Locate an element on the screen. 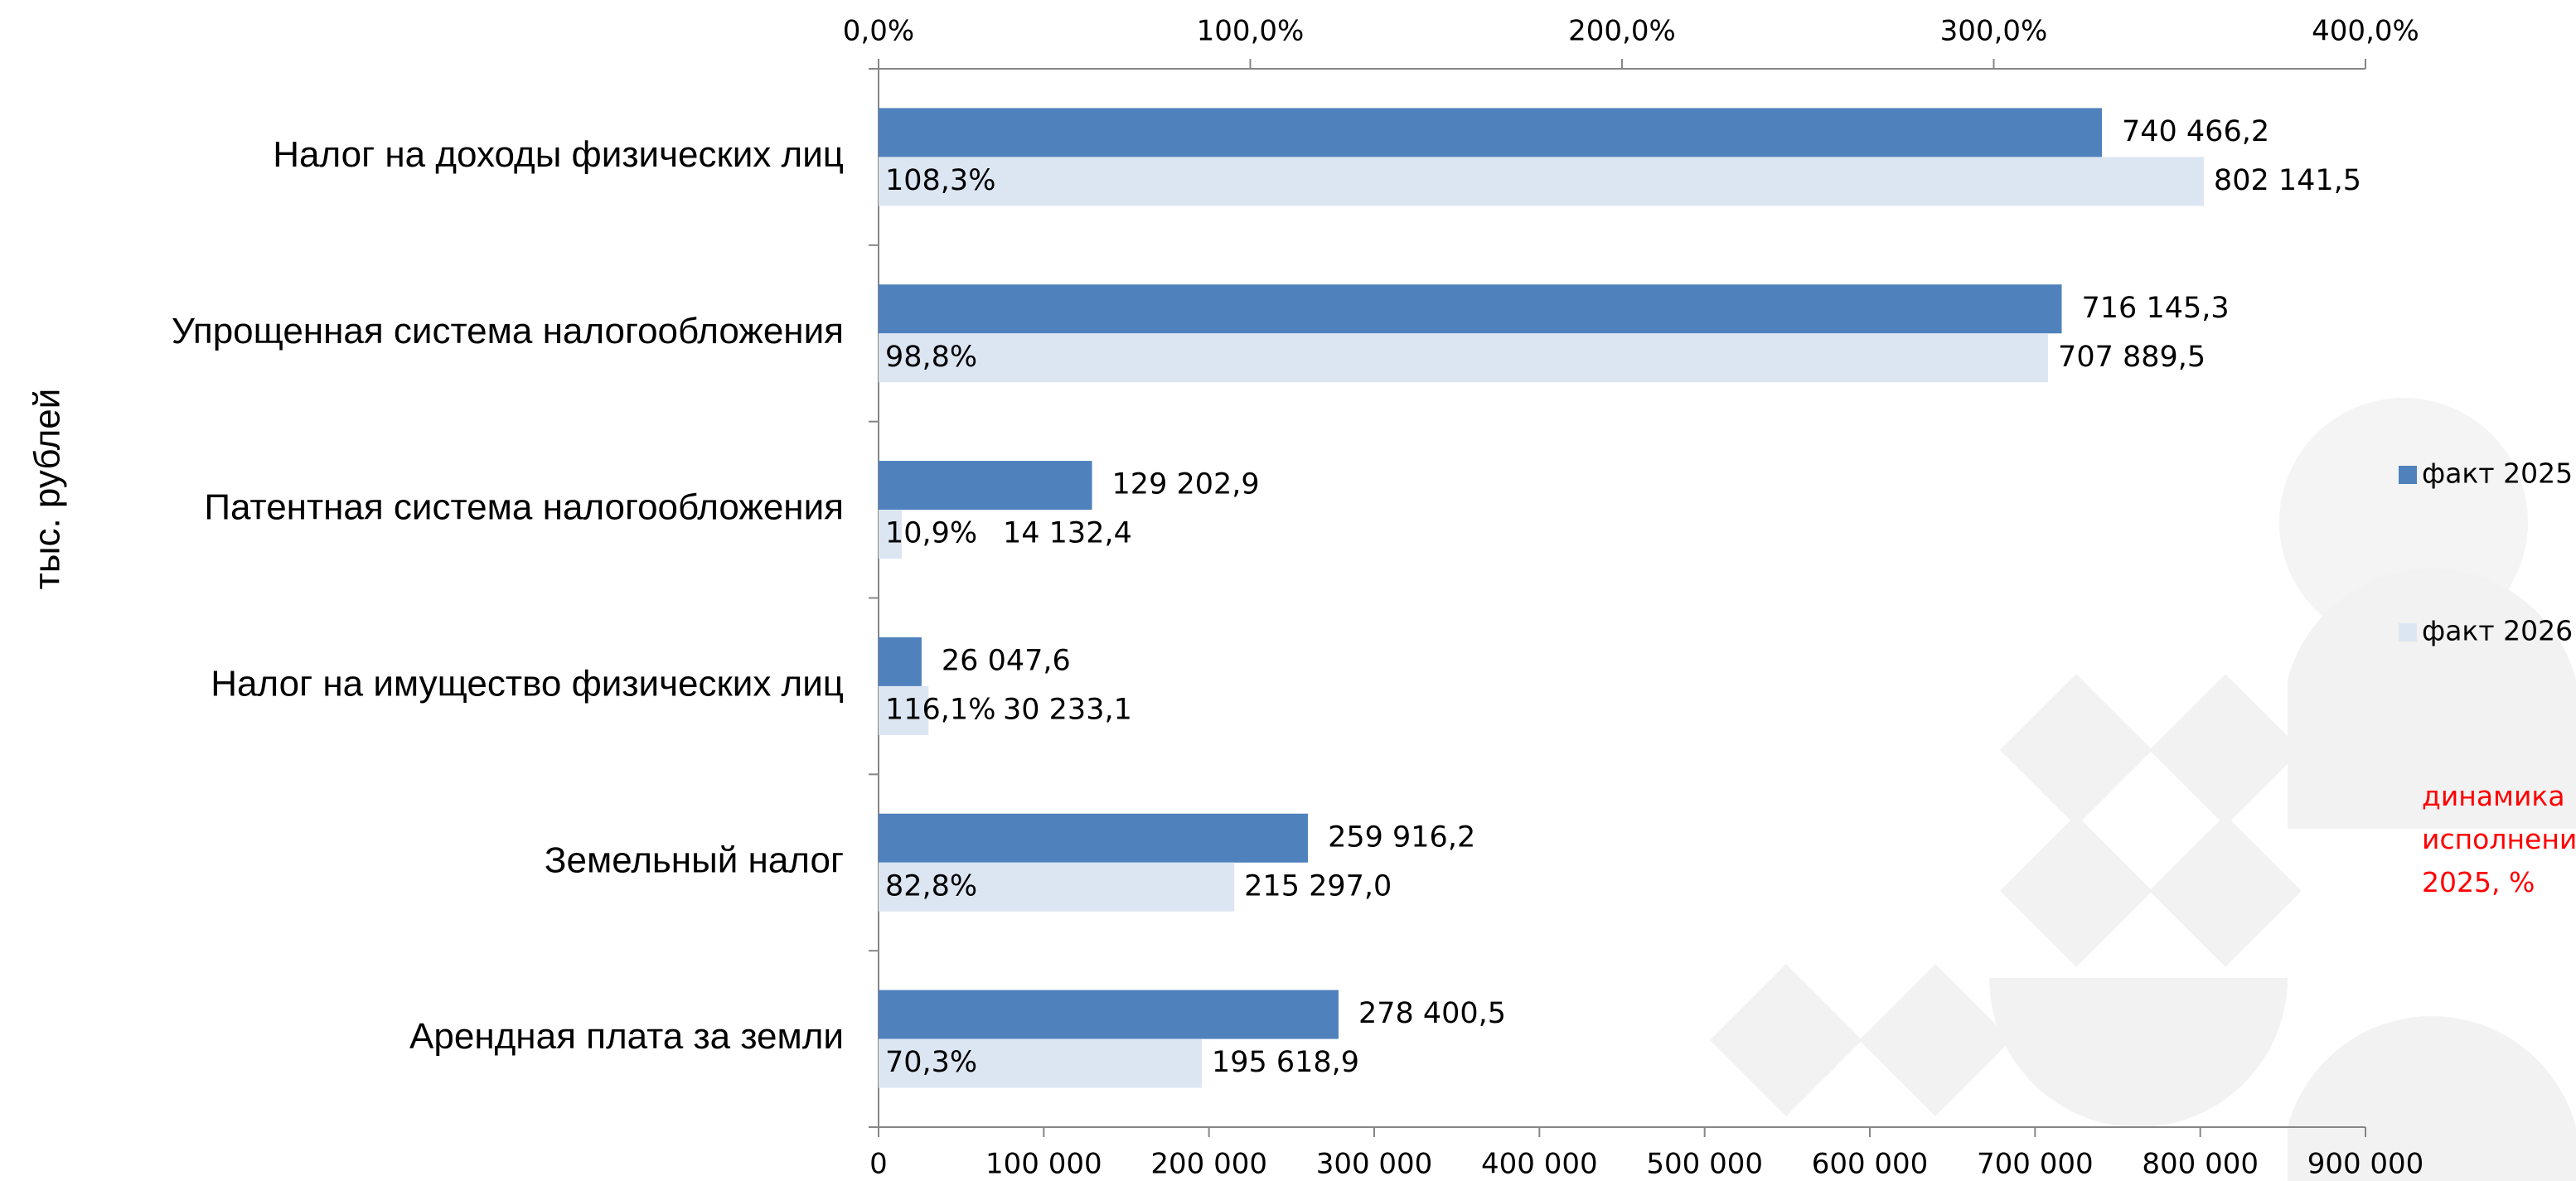  x2-tick-label: 400,0% is located at coordinates (2365, 31).